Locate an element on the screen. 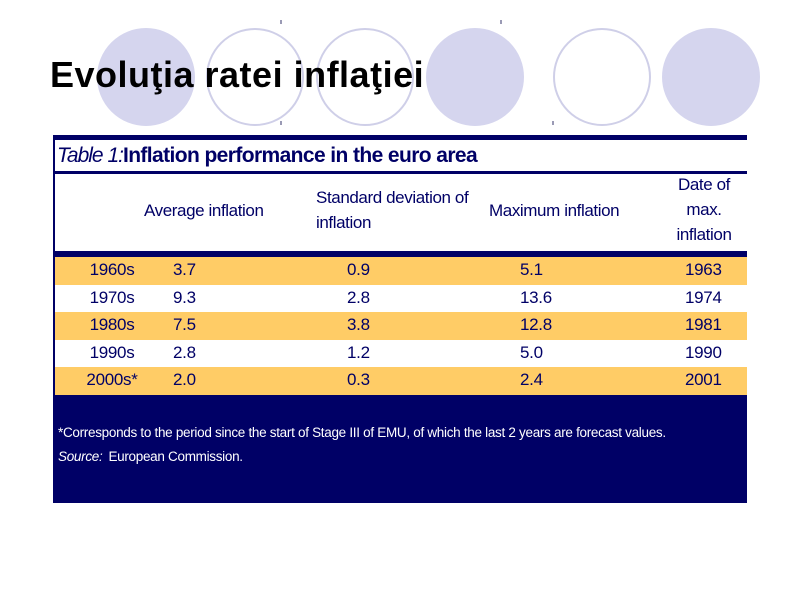  header-date-line2: max. is located at coordinates (704, 209).